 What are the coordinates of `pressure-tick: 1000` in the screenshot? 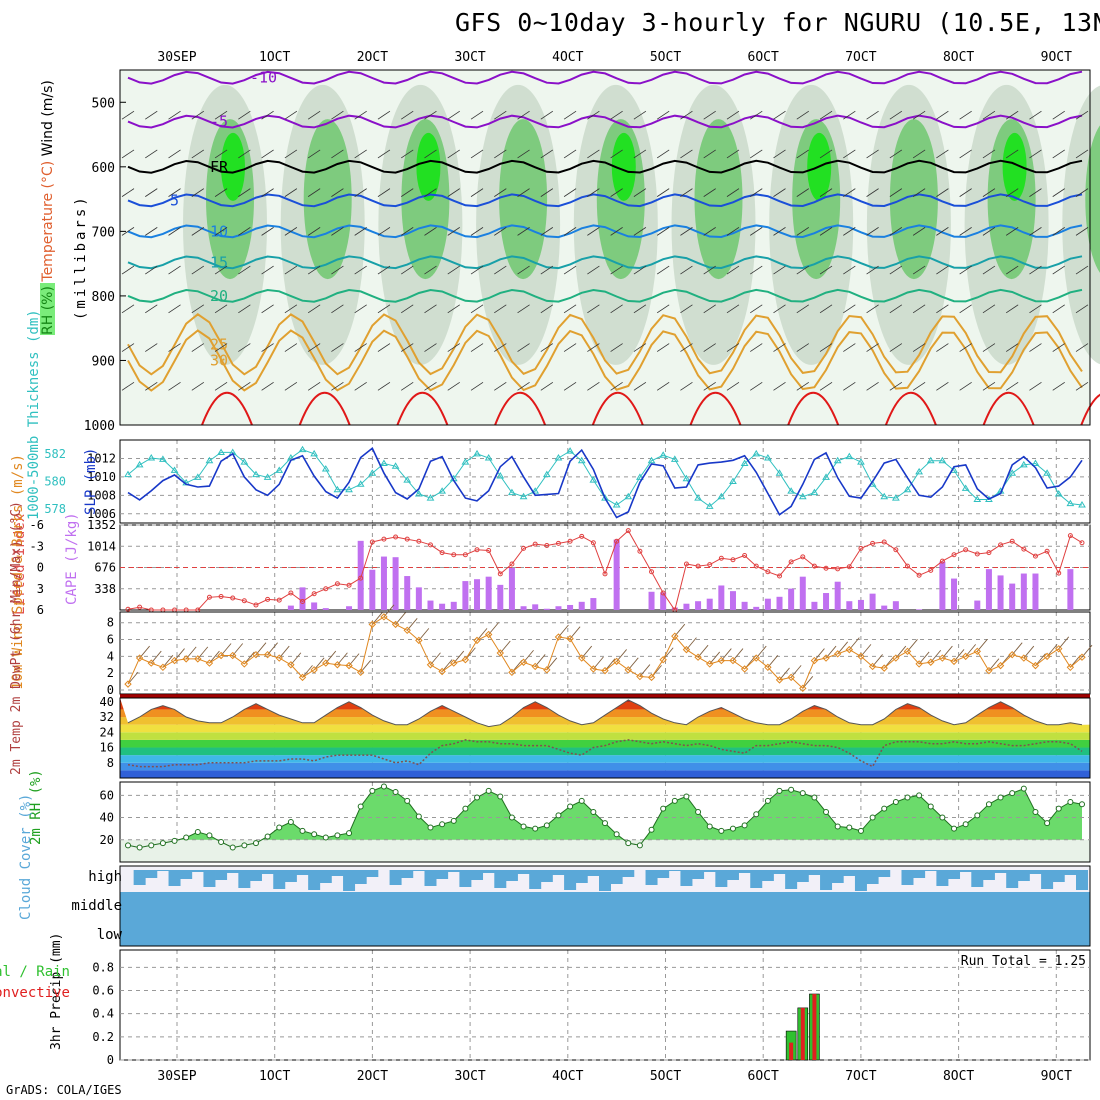 It's located at (99, 426).